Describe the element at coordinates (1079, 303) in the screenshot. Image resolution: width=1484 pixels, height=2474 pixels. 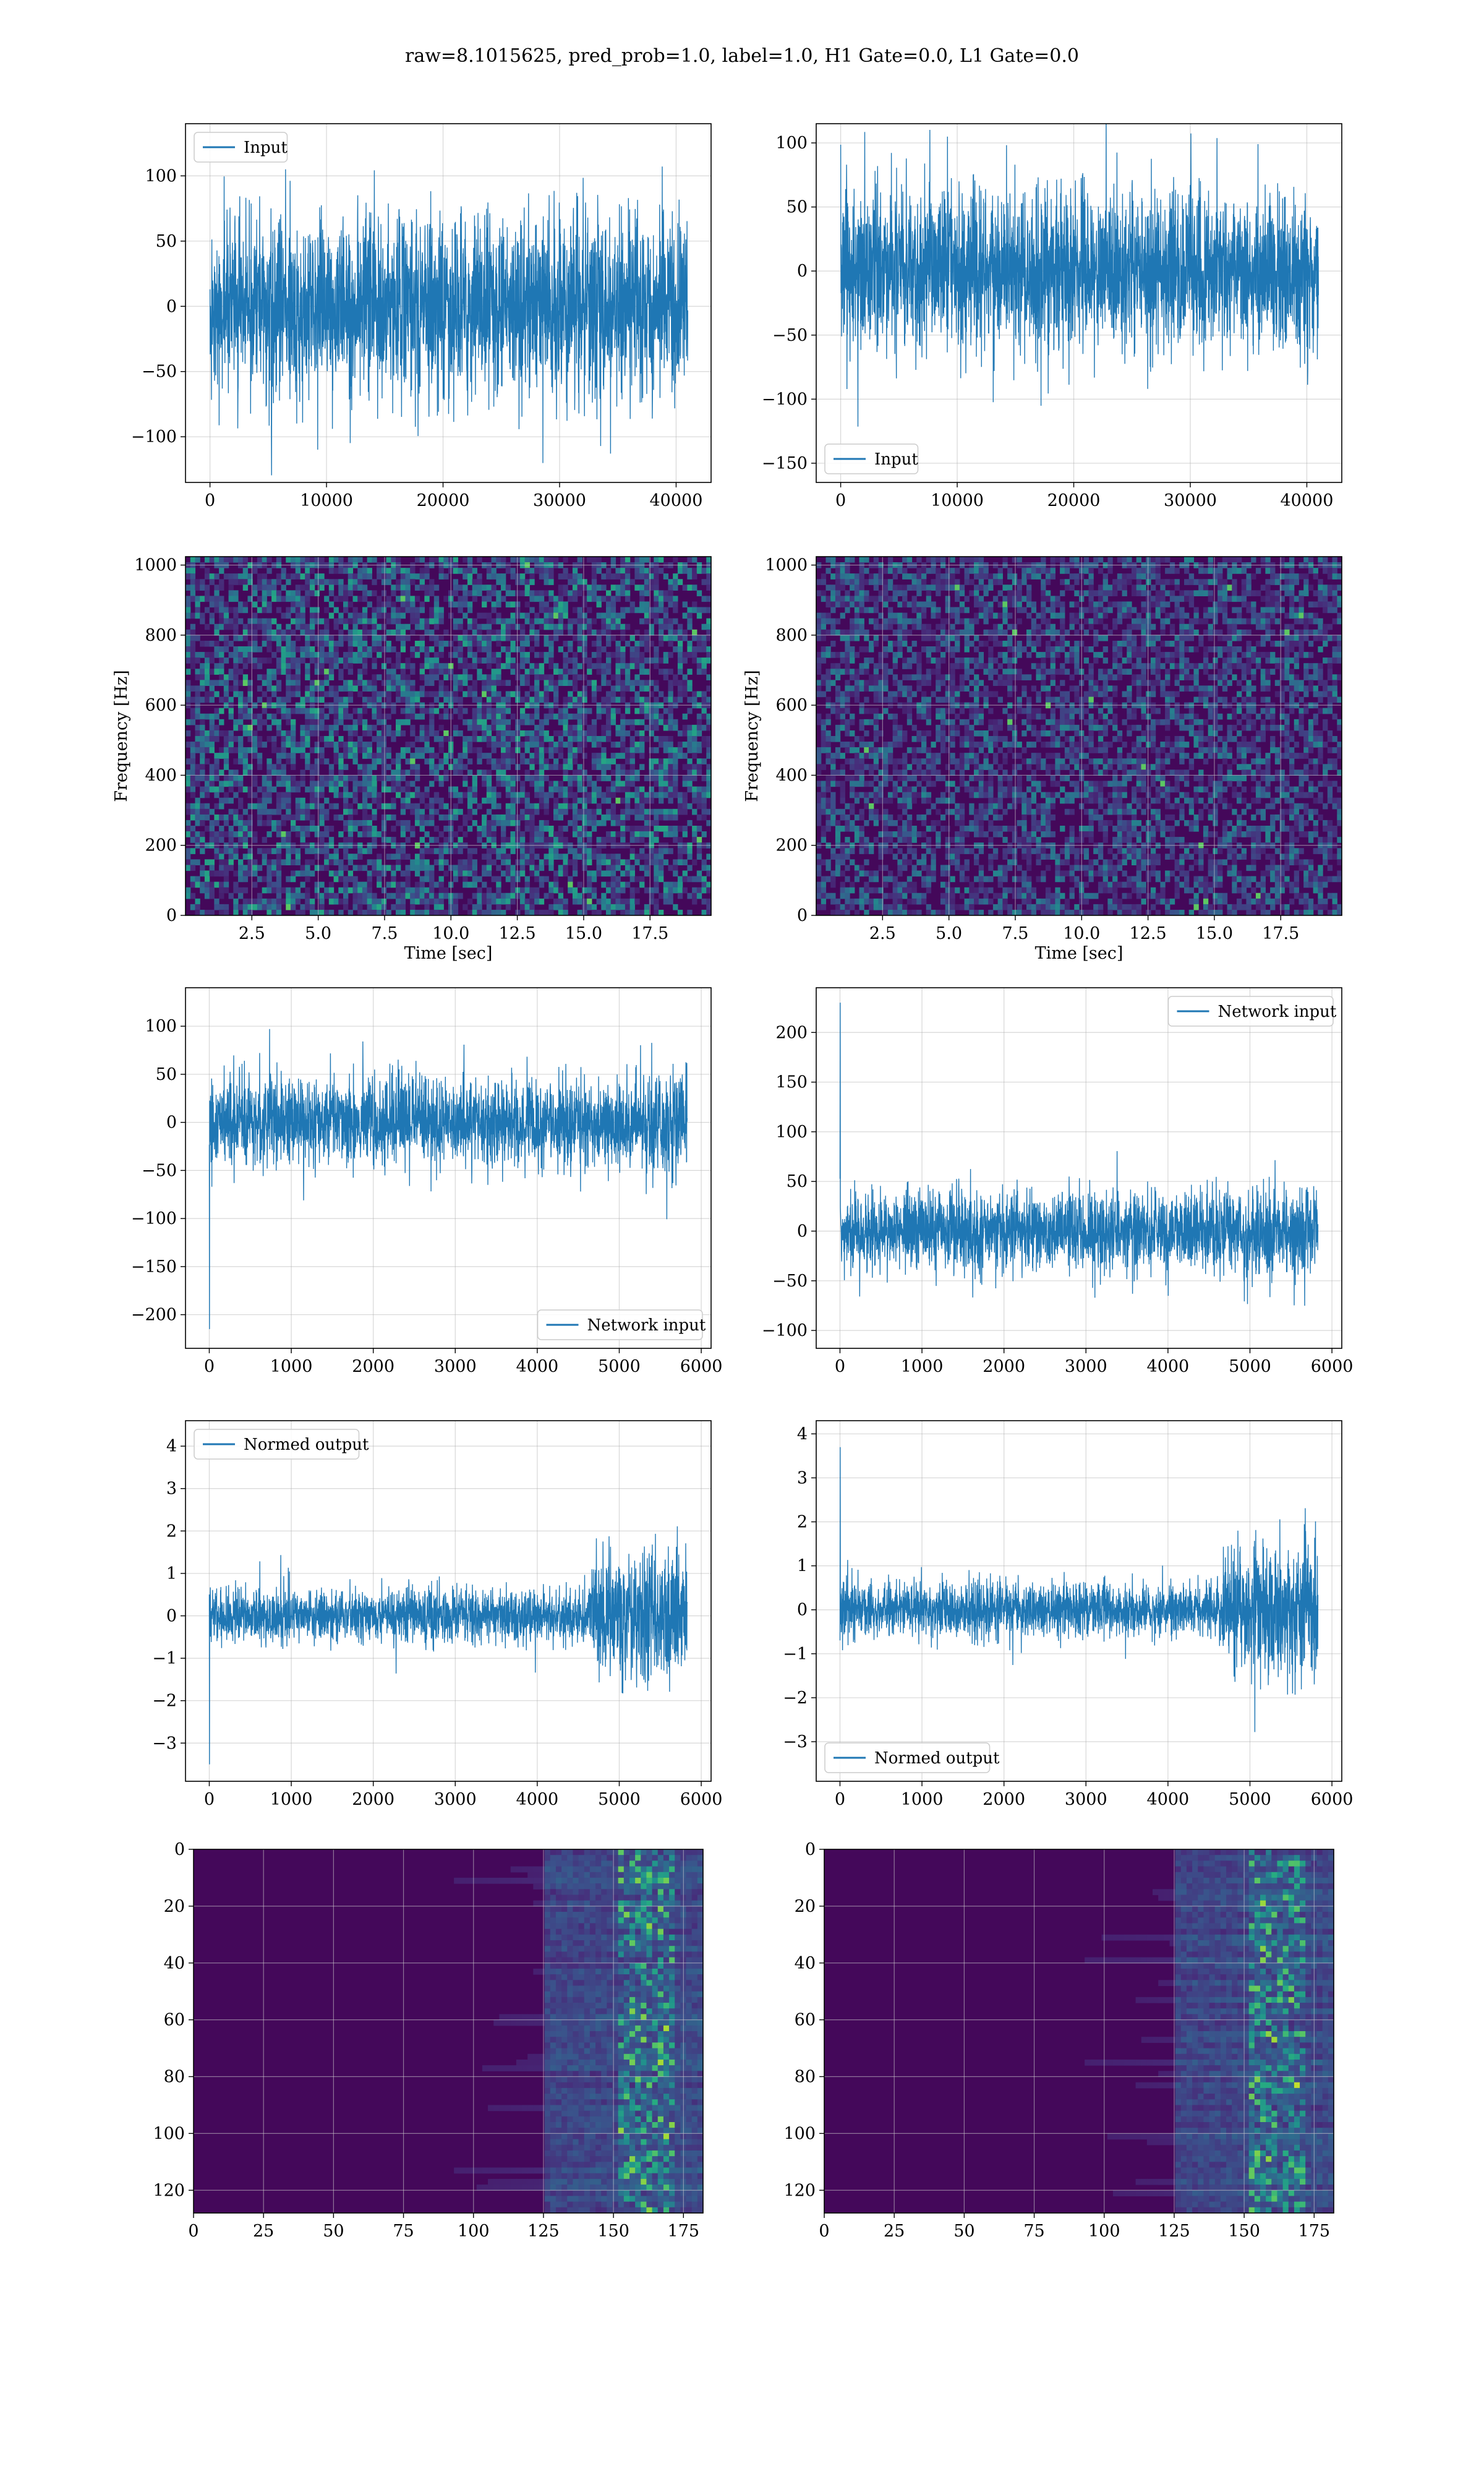
I see `axes-frame` at that location.